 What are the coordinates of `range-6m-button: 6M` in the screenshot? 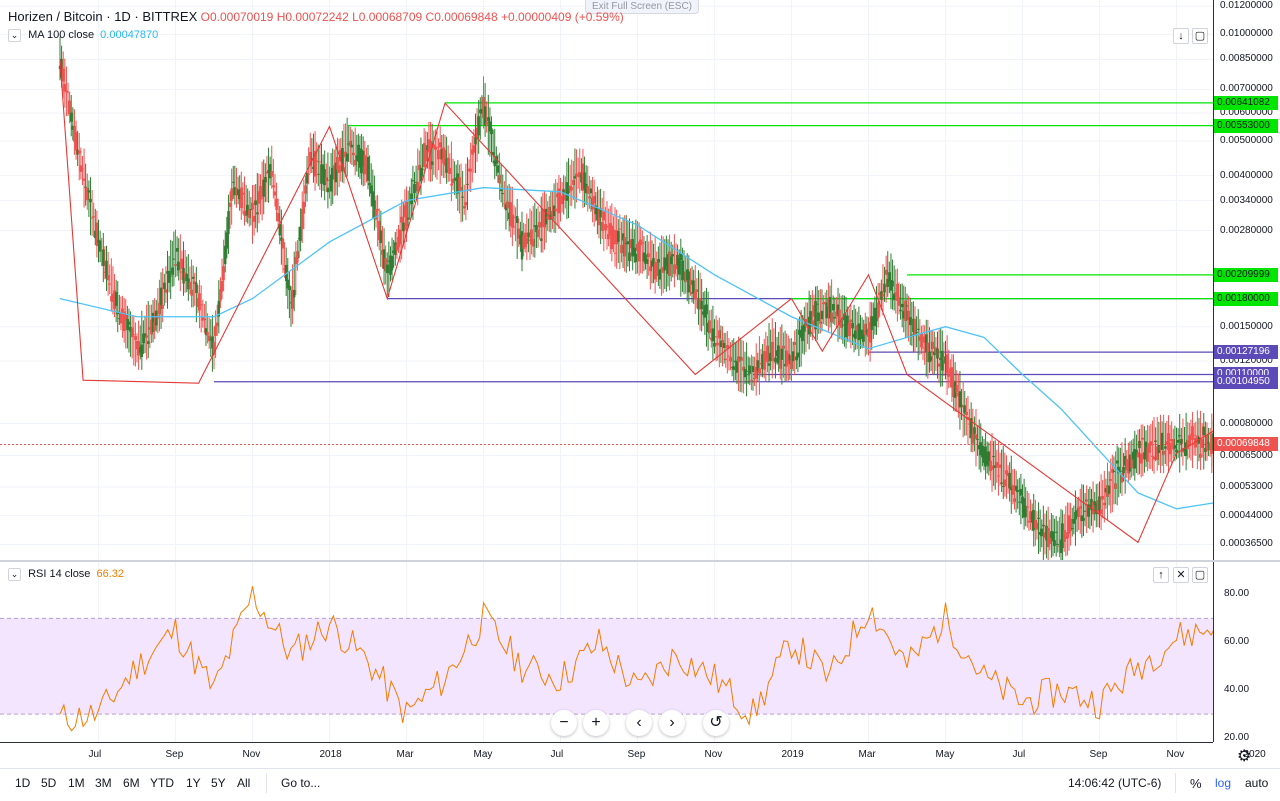 It's located at (131, 783).